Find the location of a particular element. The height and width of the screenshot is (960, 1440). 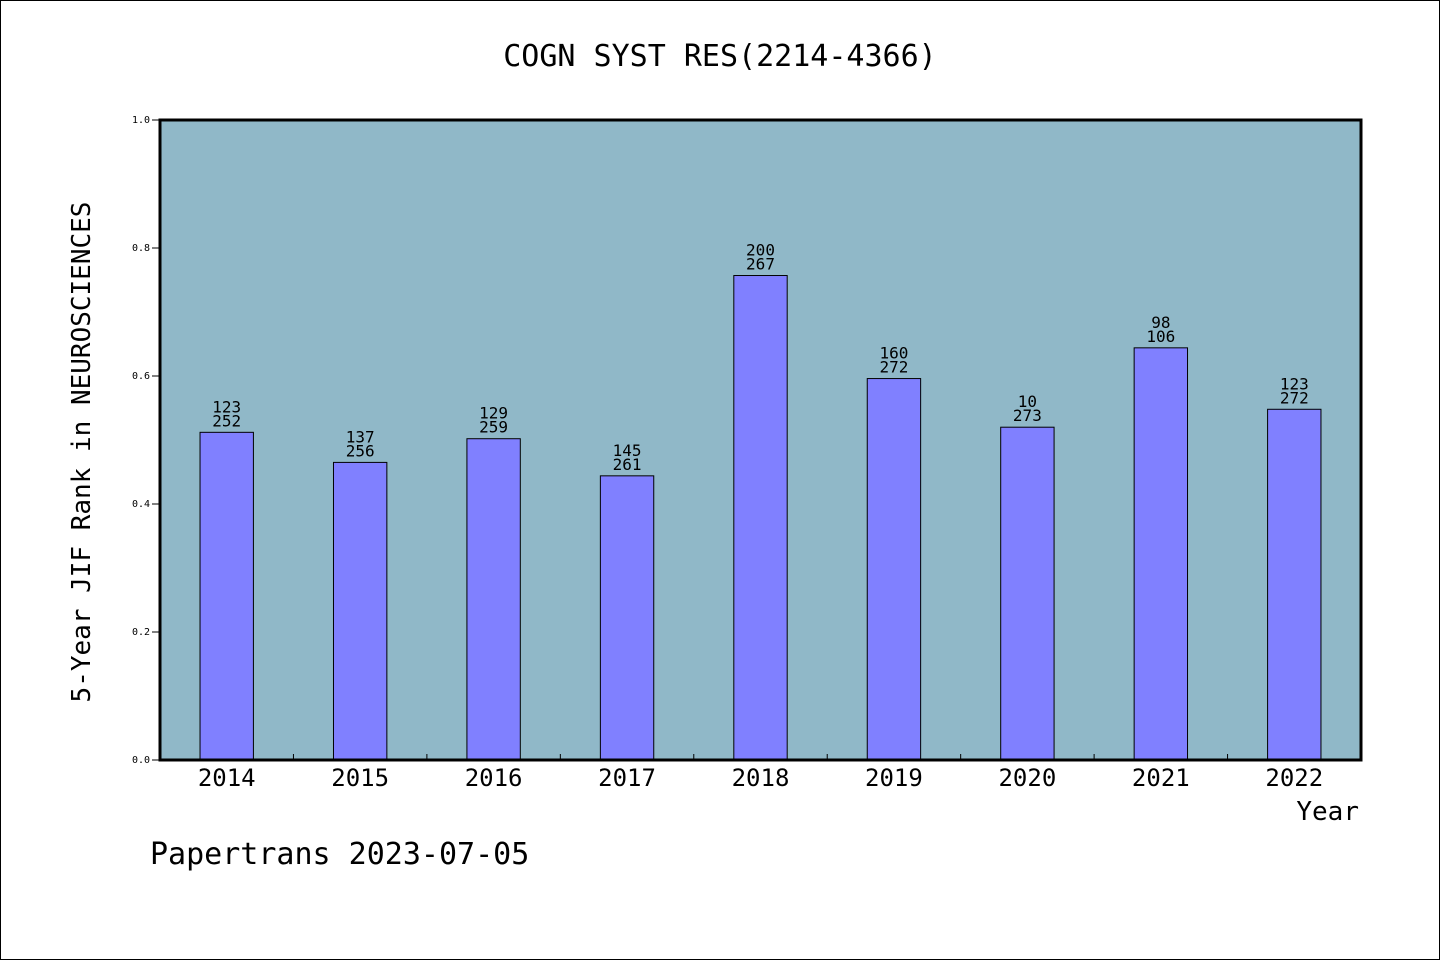

x-axis-label: Year is located at coordinates (1327, 812).